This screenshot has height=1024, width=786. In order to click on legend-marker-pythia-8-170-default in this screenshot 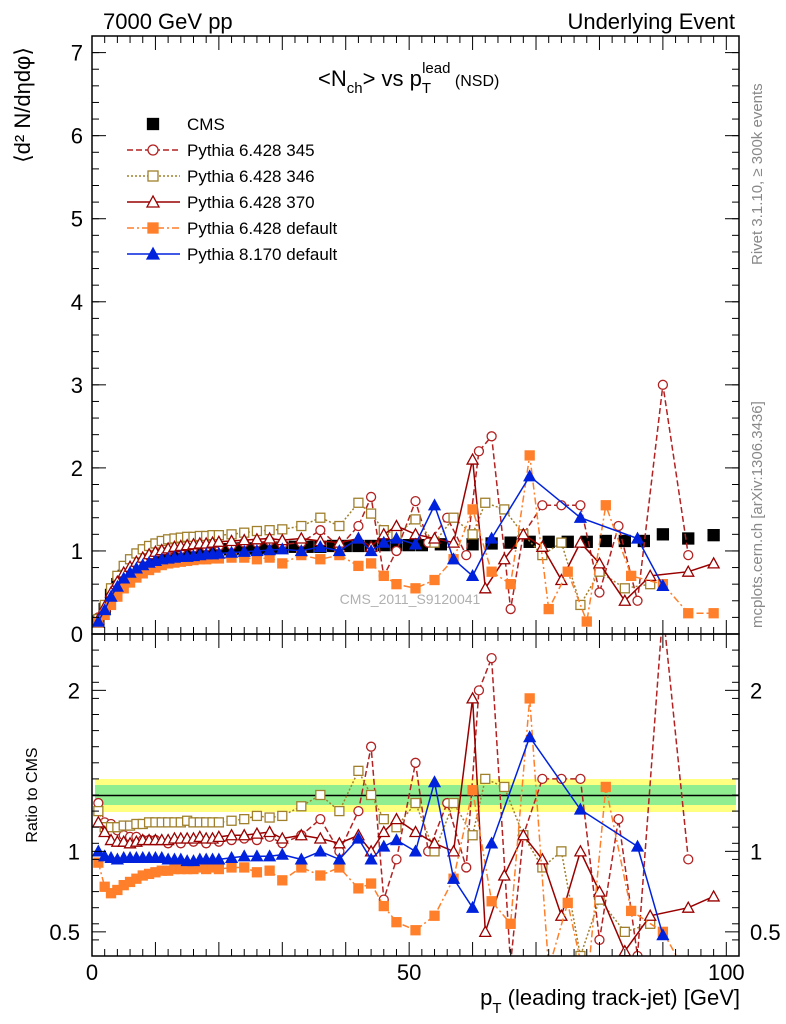, I will do `click(153, 253)`.